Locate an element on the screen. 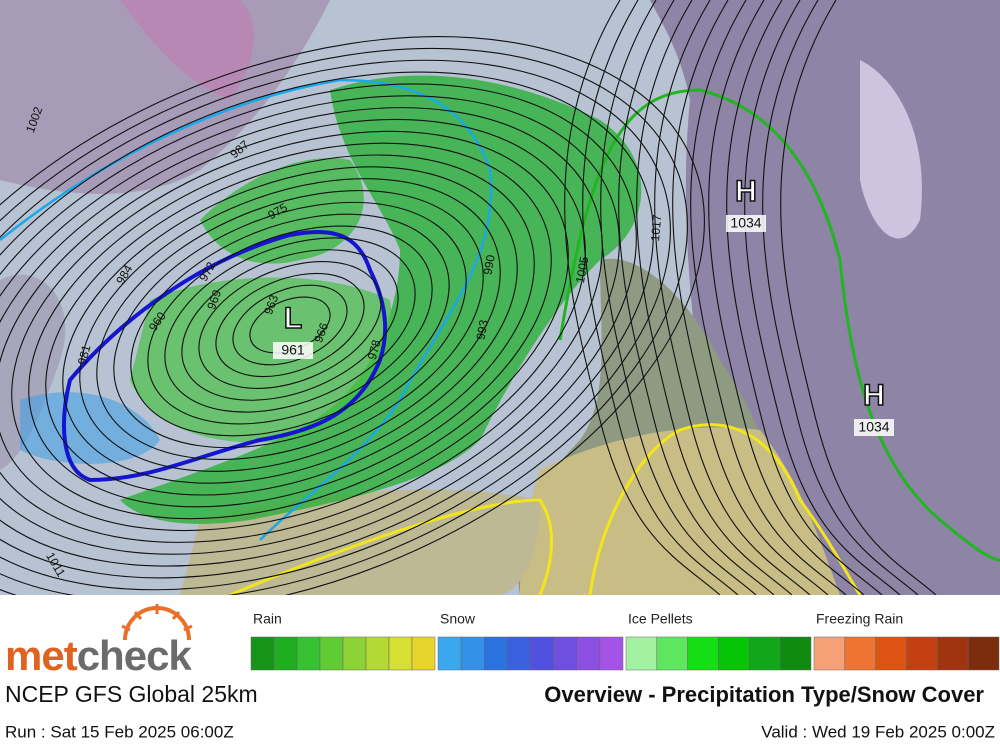  isobar-label: 978 is located at coordinates (374, 349).